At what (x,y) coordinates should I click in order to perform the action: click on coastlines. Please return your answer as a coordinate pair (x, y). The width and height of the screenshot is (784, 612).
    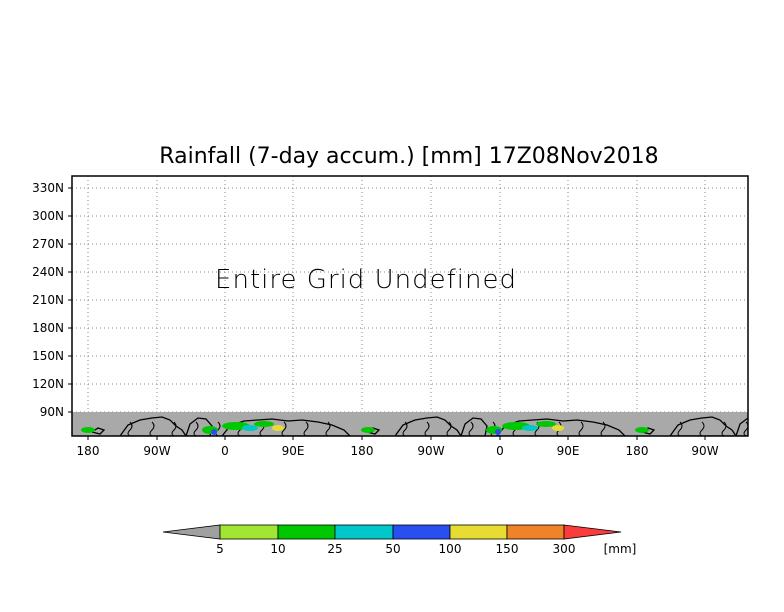
    Looking at the image, I should click on (437, 426).